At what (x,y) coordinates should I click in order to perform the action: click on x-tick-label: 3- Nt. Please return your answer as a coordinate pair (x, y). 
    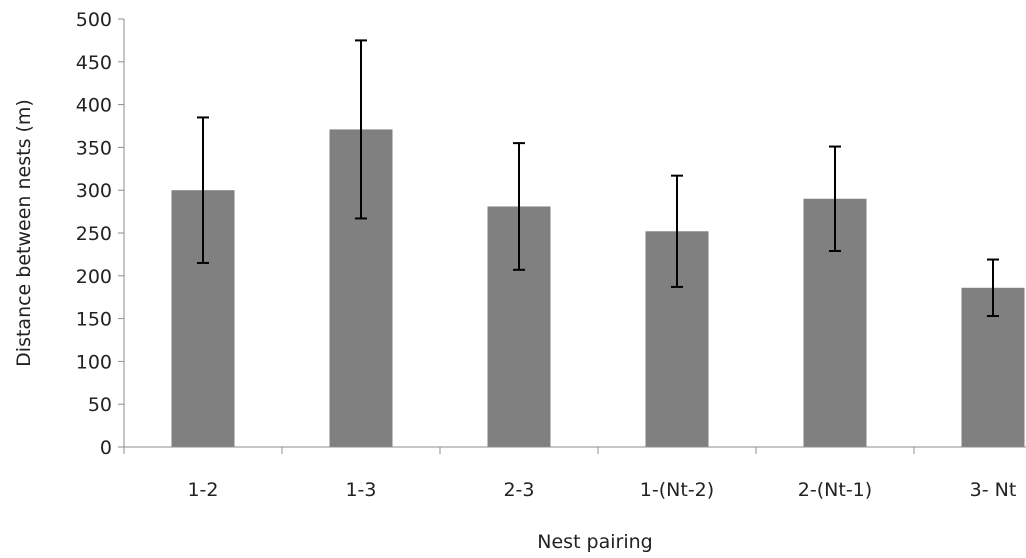
    Looking at the image, I should click on (993, 490).